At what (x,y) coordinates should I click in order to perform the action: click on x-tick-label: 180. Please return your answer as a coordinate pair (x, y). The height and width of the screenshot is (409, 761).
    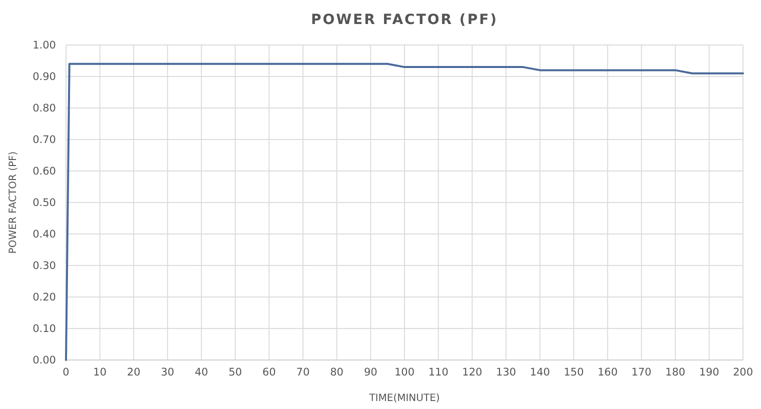
    Looking at the image, I should click on (675, 372).